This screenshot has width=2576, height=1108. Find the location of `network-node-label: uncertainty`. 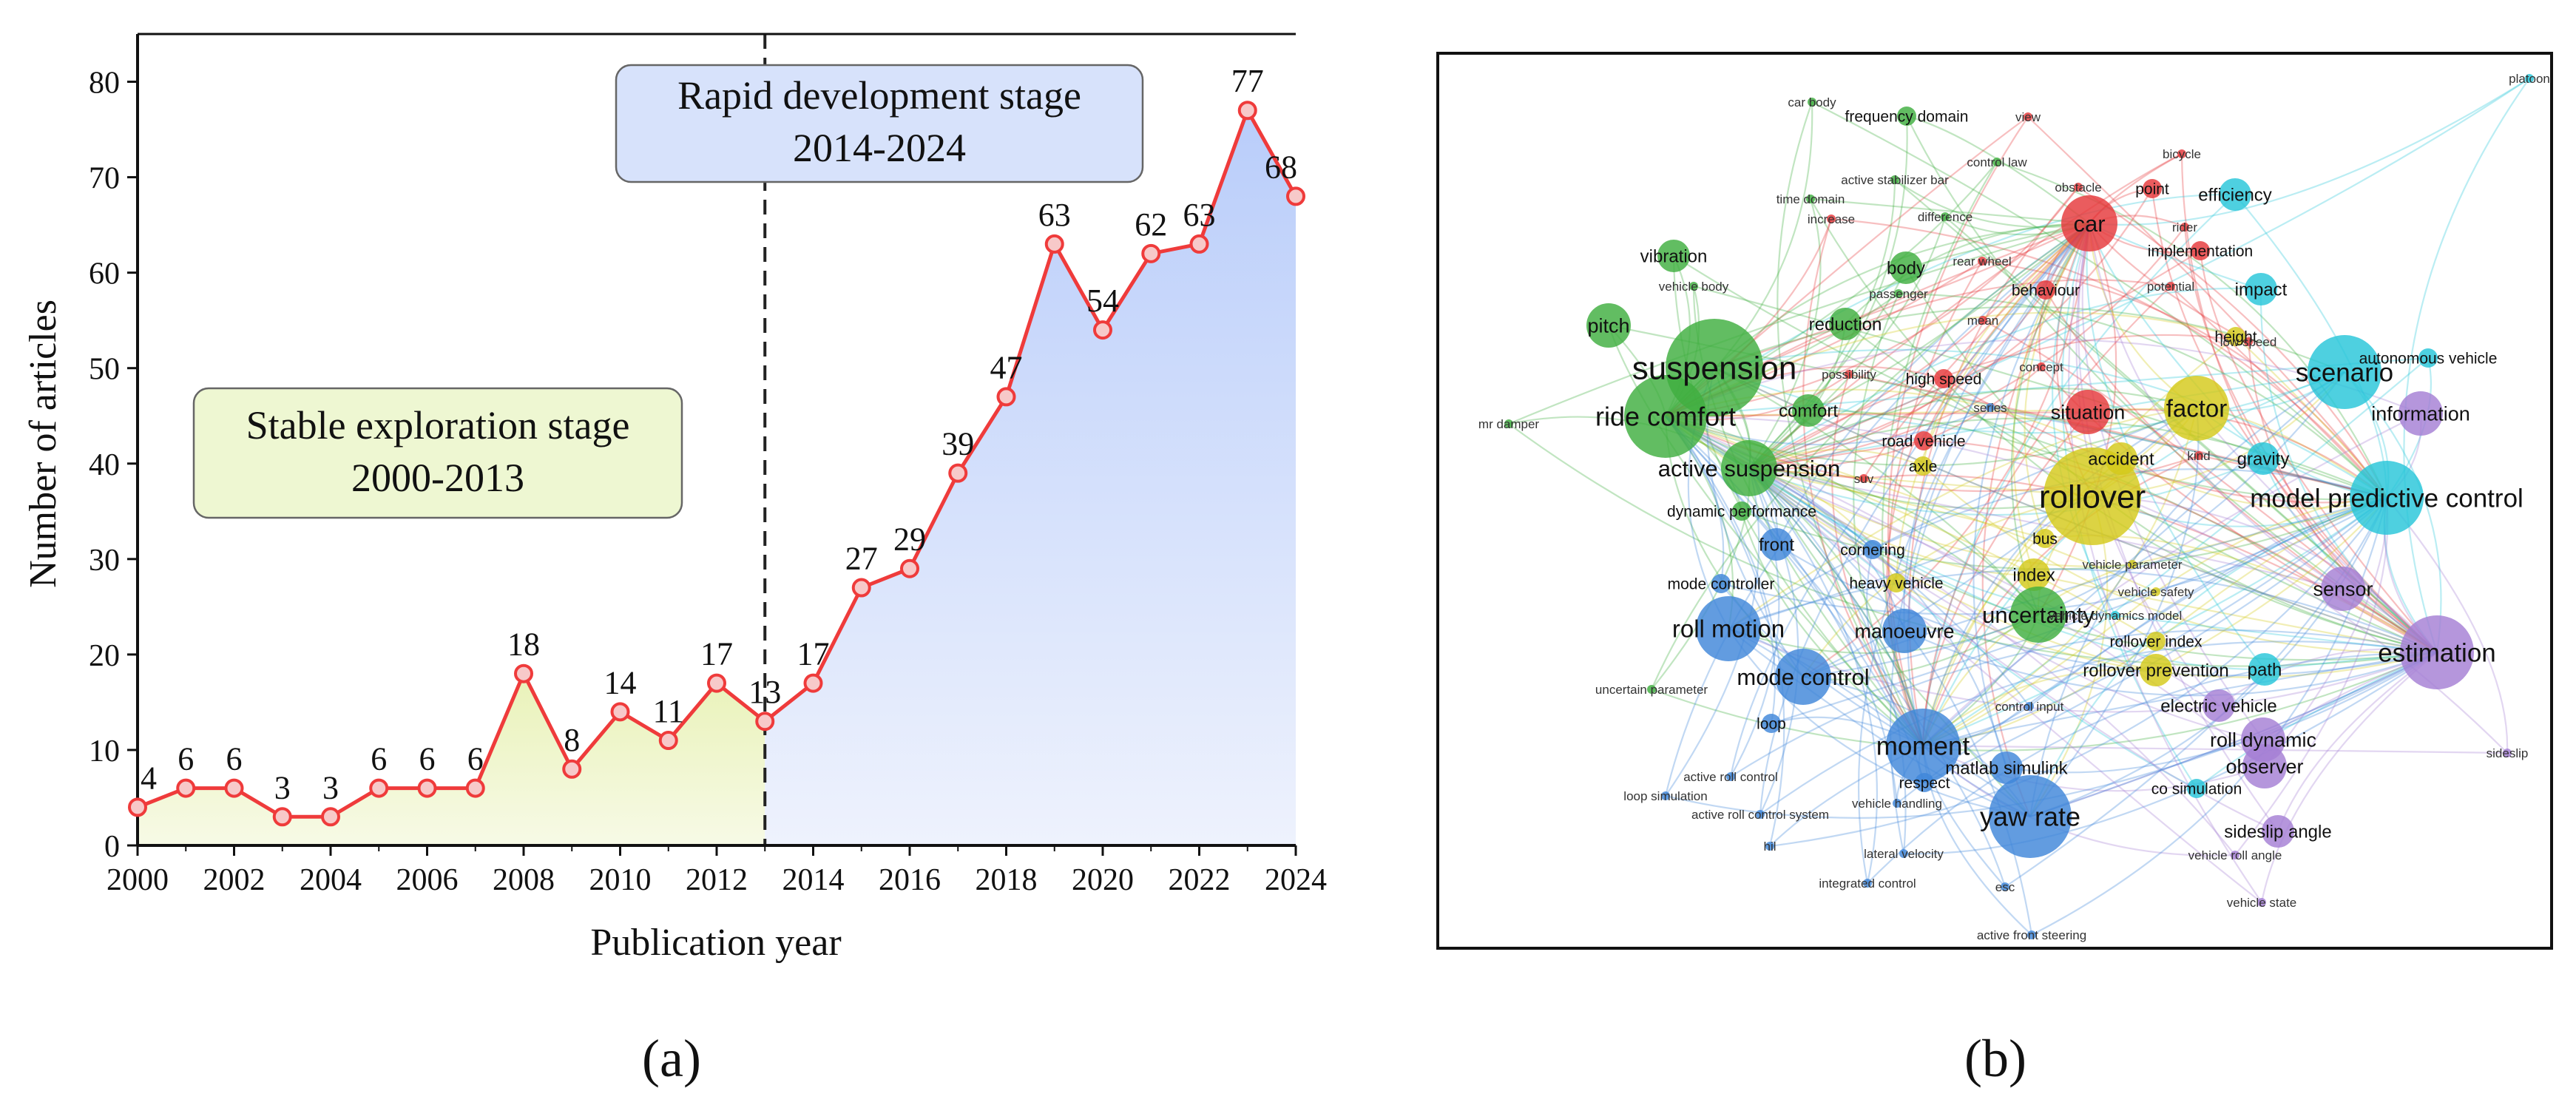

network-node-label: uncertainty is located at coordinates (2038, 615).